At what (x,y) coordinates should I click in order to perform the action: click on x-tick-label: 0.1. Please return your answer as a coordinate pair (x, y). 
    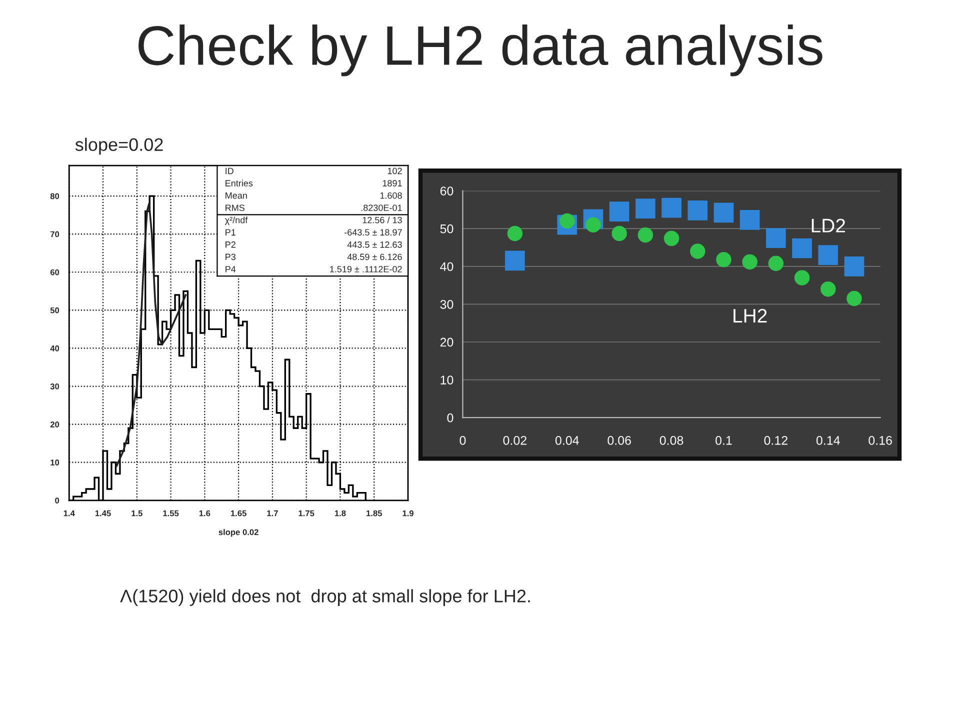
    Looking at the image, I should click on (724, 440).